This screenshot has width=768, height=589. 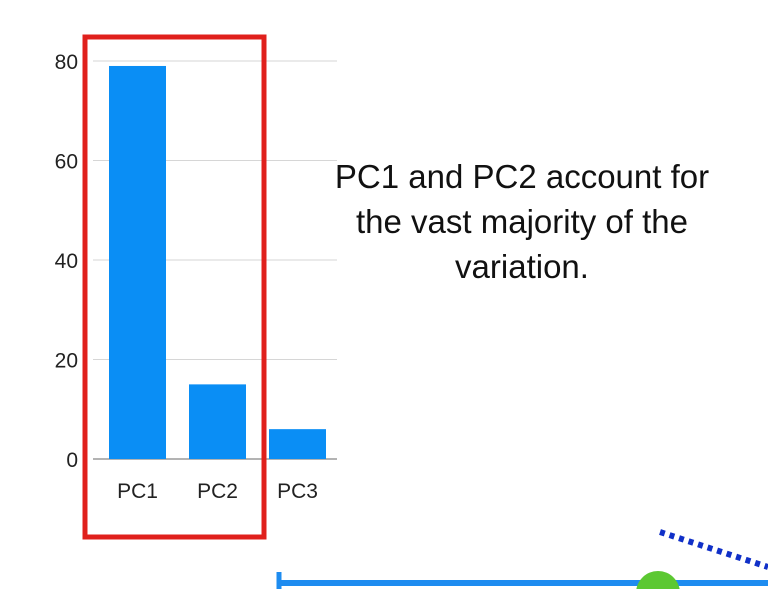 What do you see at coordinates (297, 491) in the screenshot?
I see `x-category-label: PC3` at bounding box center [297, 491].